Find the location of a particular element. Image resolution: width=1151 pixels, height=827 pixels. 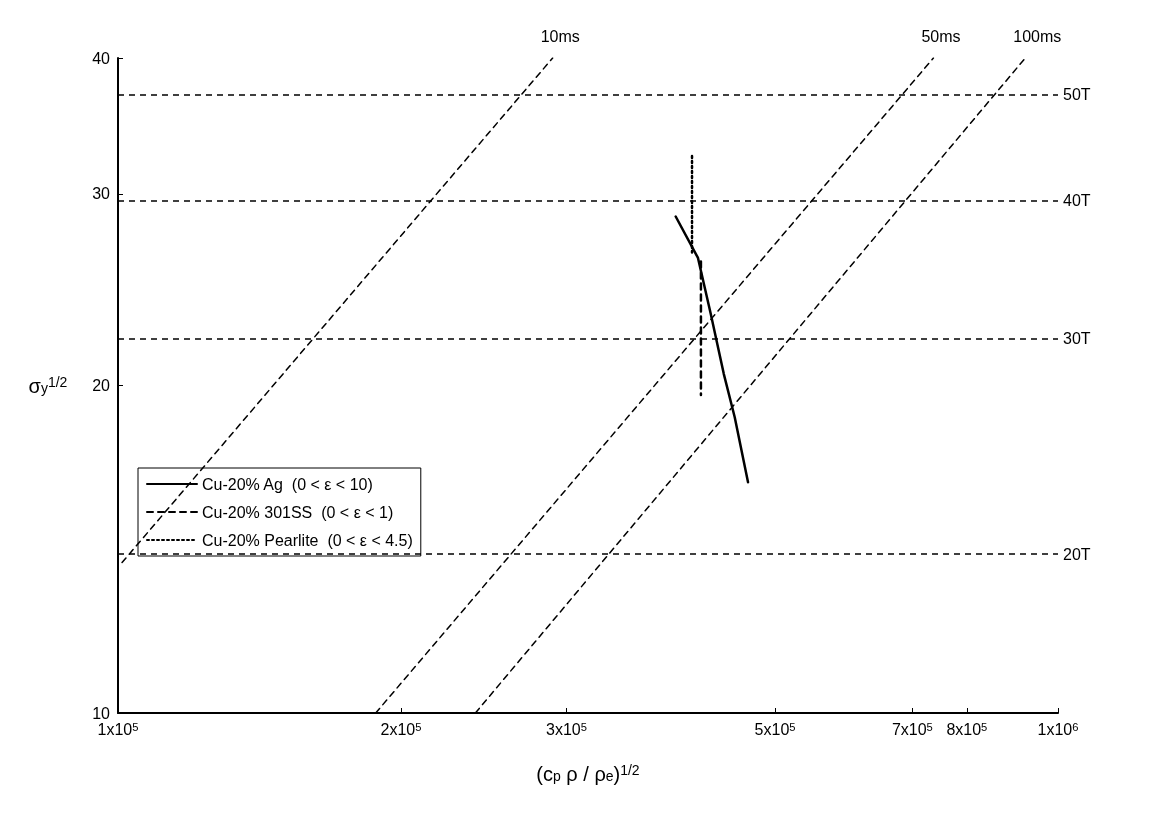

legend-label: Cu-20% Pearlite (0 < ε < 4.5) is located at coordinates (307, 540).